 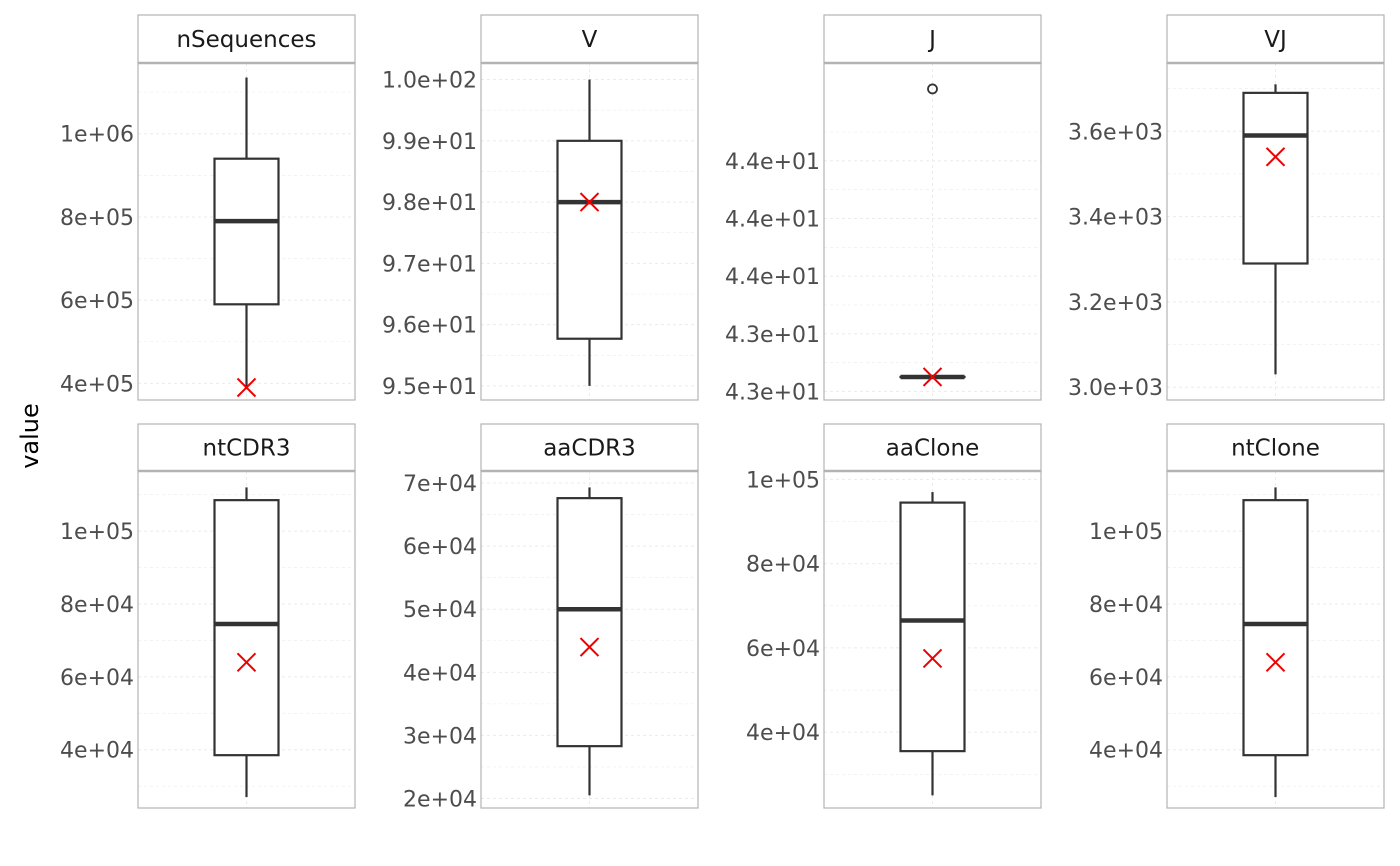 What do you see at coordinates (97, 218) in the screenshot?
I see `y-tick-label: 8e+05` at bounding box center [97, 218].